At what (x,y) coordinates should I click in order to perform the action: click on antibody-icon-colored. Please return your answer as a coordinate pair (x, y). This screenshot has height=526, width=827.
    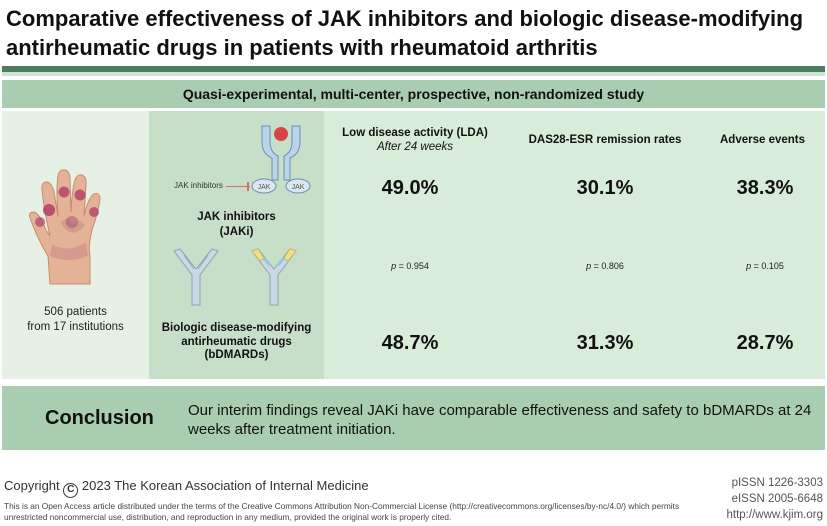
    Looking at the image, I should click on (274, 277).